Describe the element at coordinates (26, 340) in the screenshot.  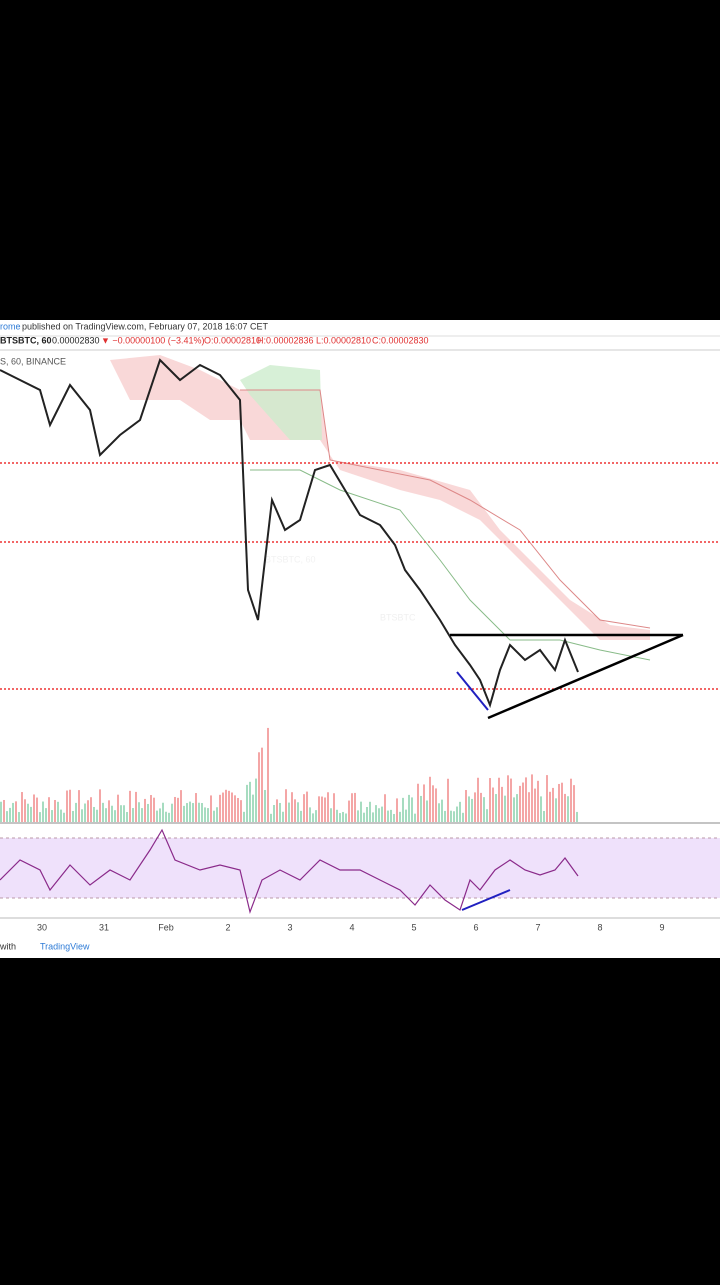
I see `symbol: BTSBTC, 60` at that location.